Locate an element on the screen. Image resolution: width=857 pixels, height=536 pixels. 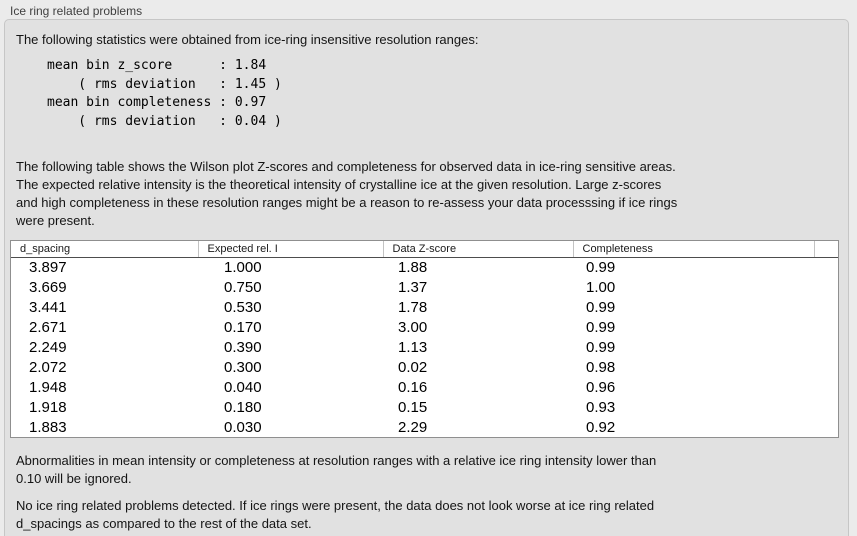
column-header-filler is located at coordinates (825, 249).